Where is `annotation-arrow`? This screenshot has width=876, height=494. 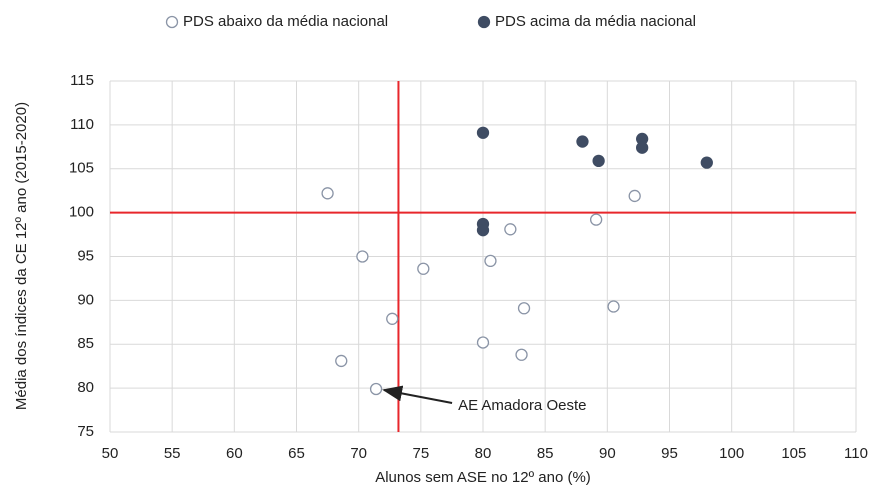 annotation-arrow is located at coordinates (417, 394).